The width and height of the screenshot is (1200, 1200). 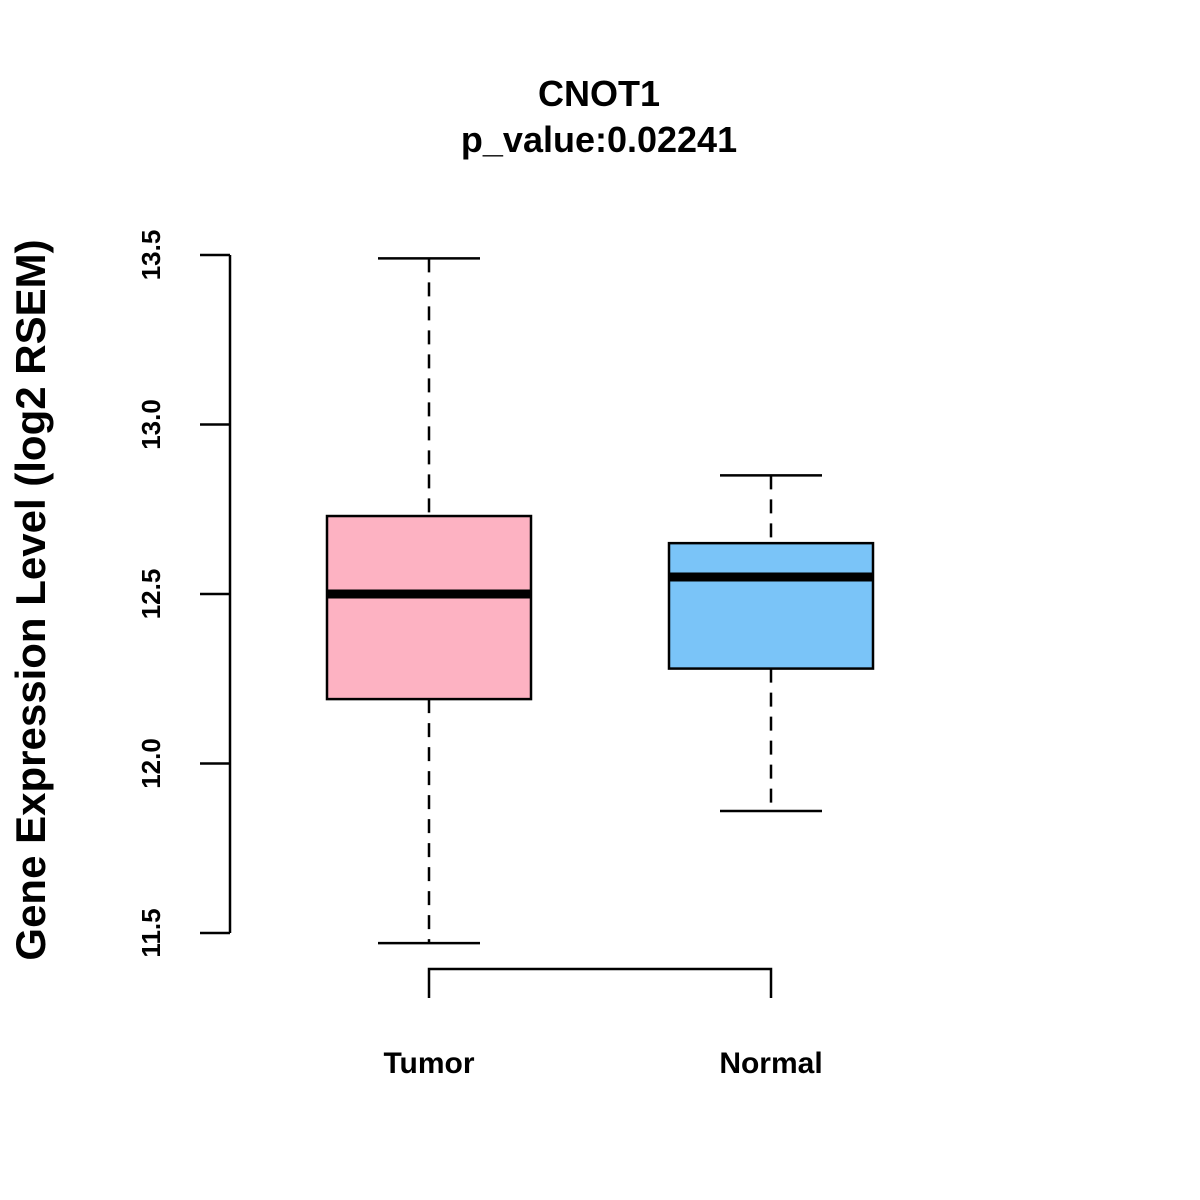 I want to click on category-label-tumor: Tumor, so click(x=428, y=1063).